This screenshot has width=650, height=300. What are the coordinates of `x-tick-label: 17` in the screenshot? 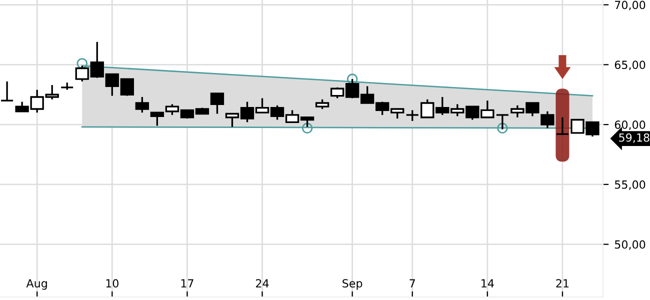 It's located at (187, 283).